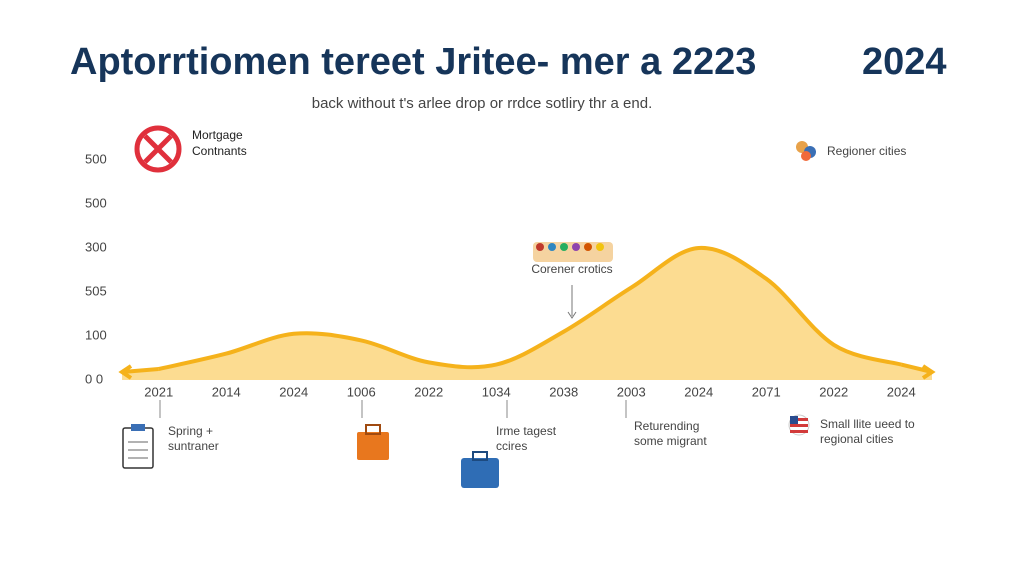 Image resolution: width=1024 pixels, height=585 pixels. I want to click on annotation: Returending, so click(666, 426).